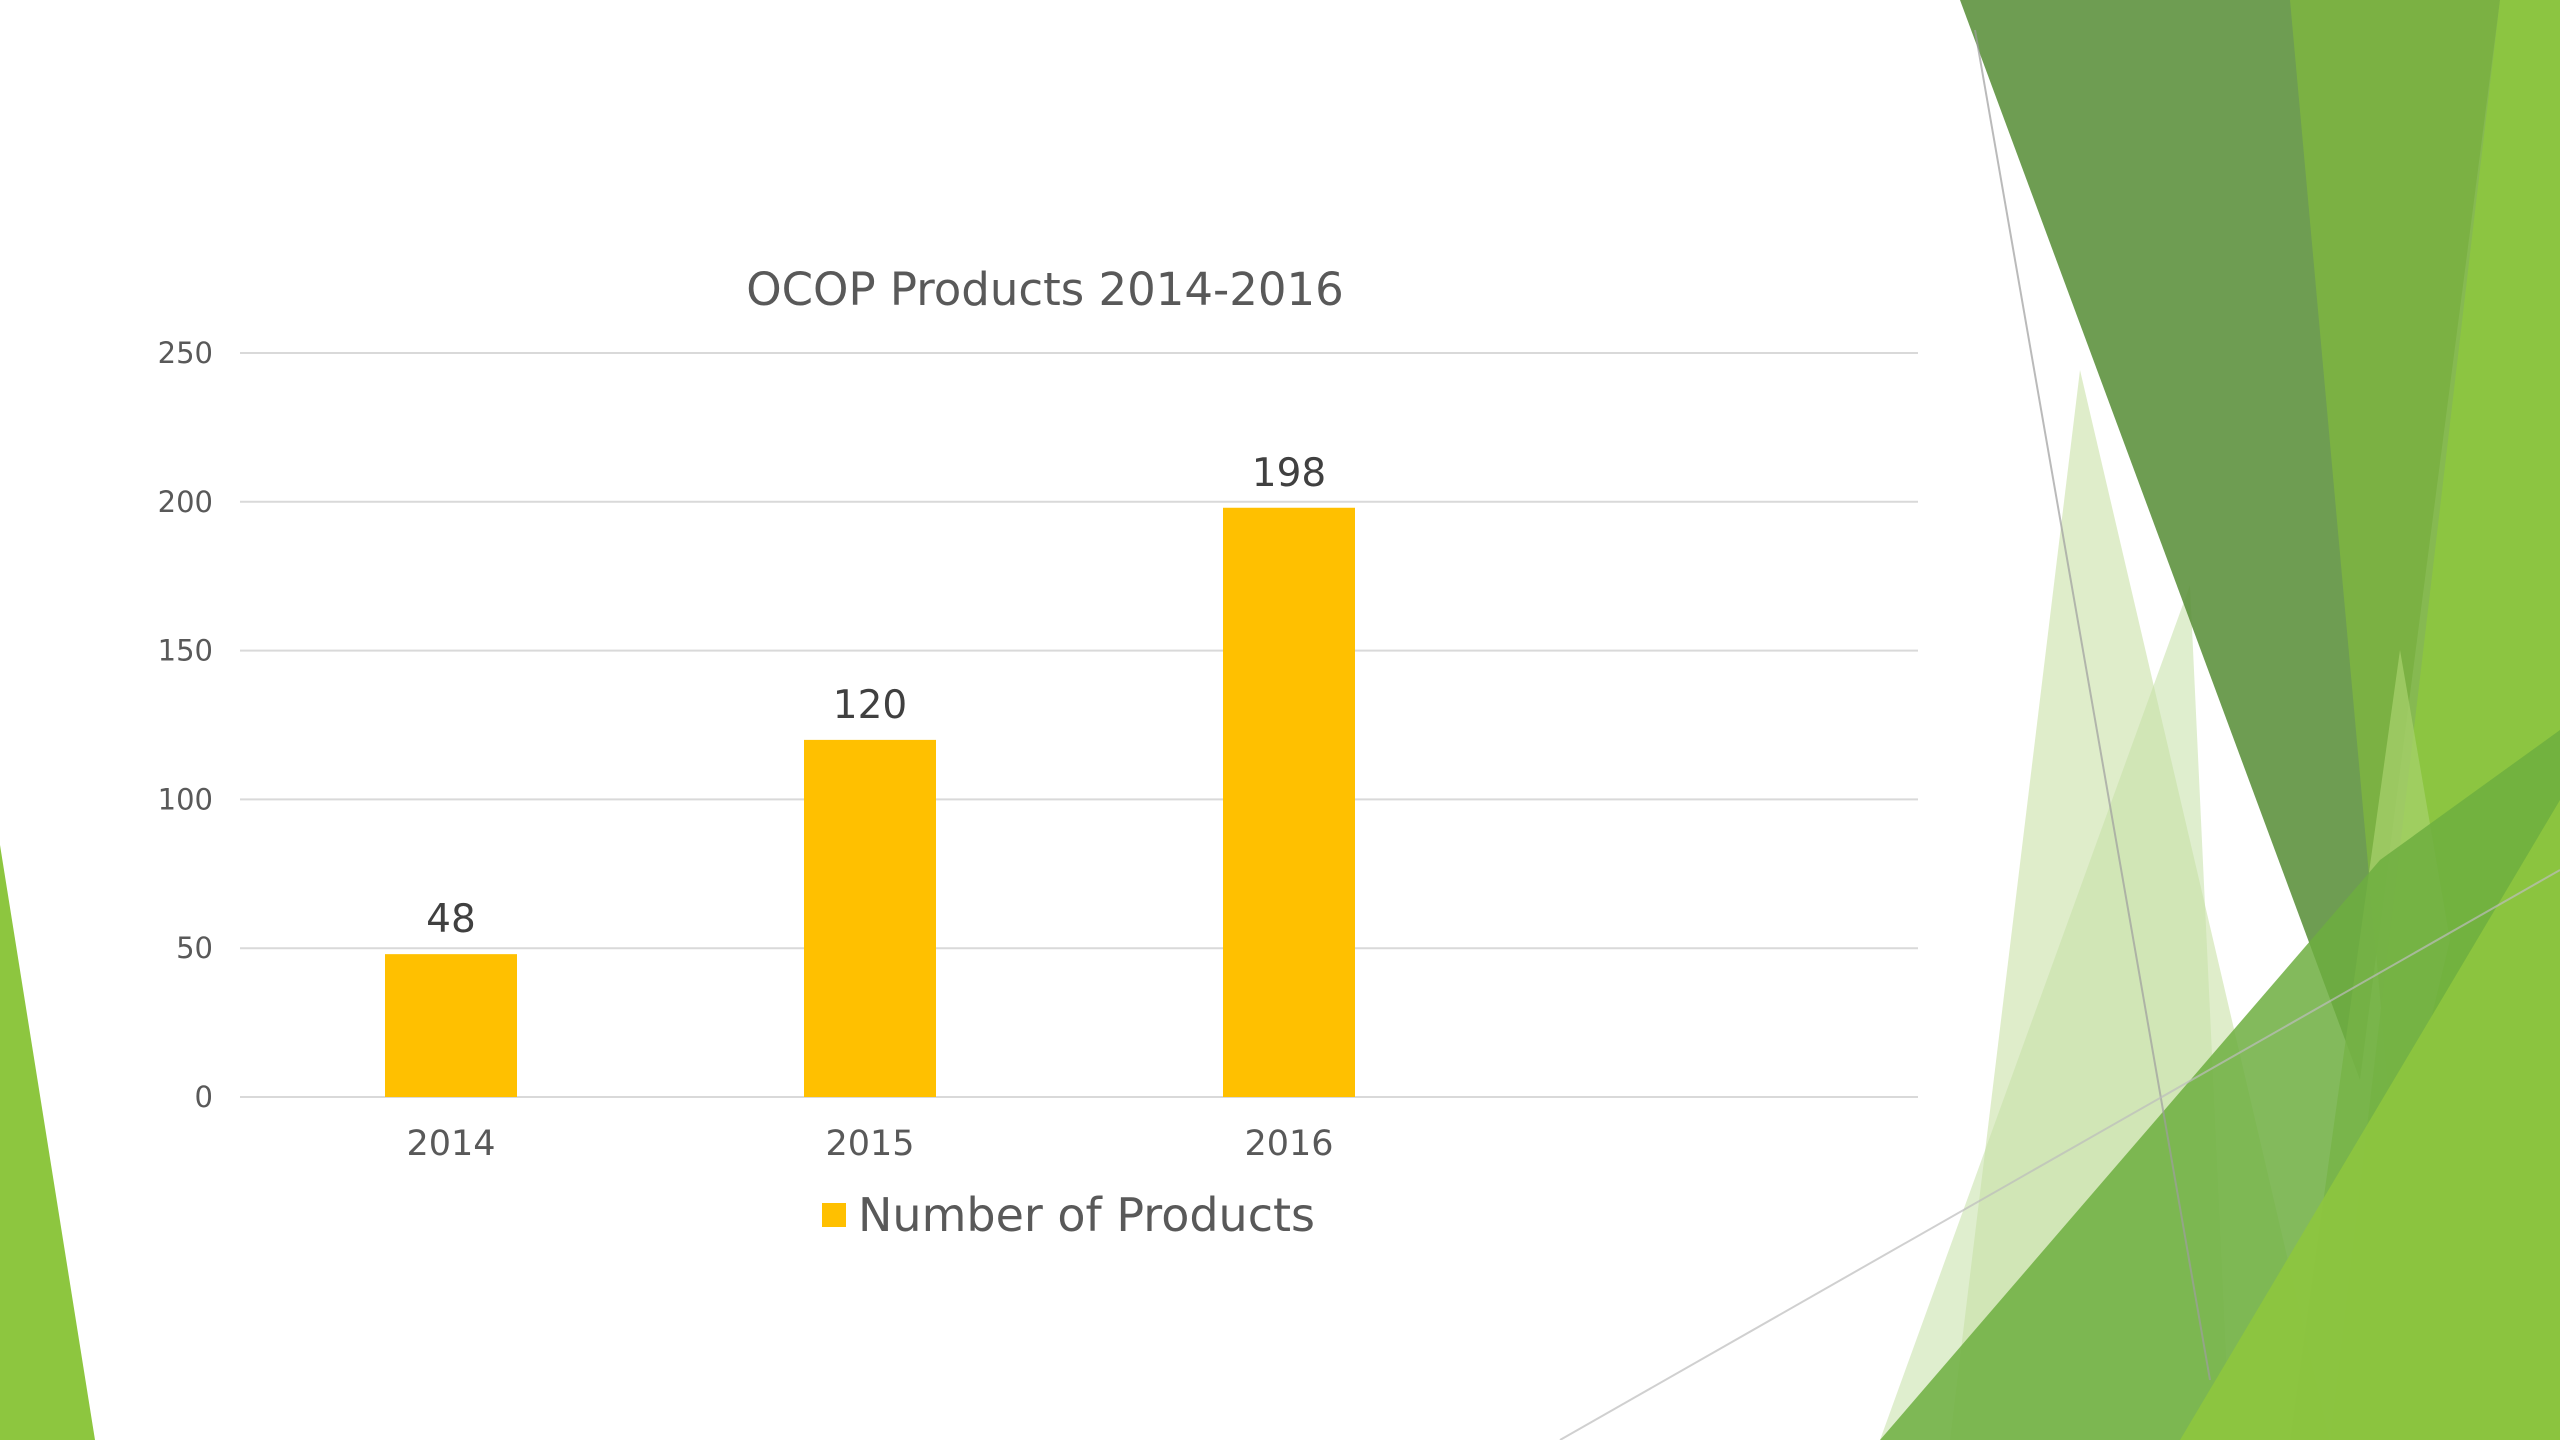 The height and width of the screenshot is (1440, 2560). I want to click on y-tick-label: 250, so click(185, 353).